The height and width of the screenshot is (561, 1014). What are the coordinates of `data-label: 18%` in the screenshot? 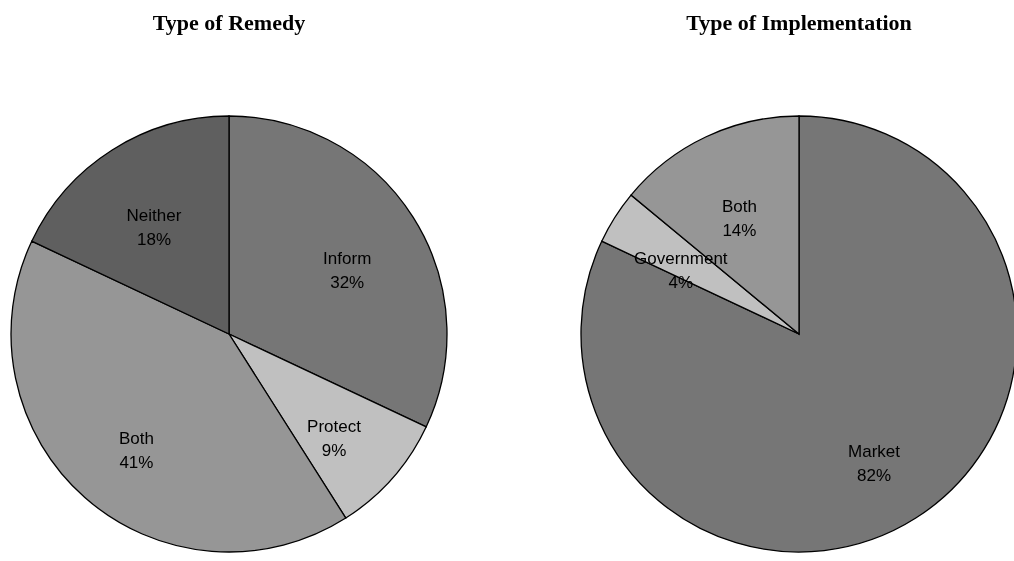 It's located at (153, 239).